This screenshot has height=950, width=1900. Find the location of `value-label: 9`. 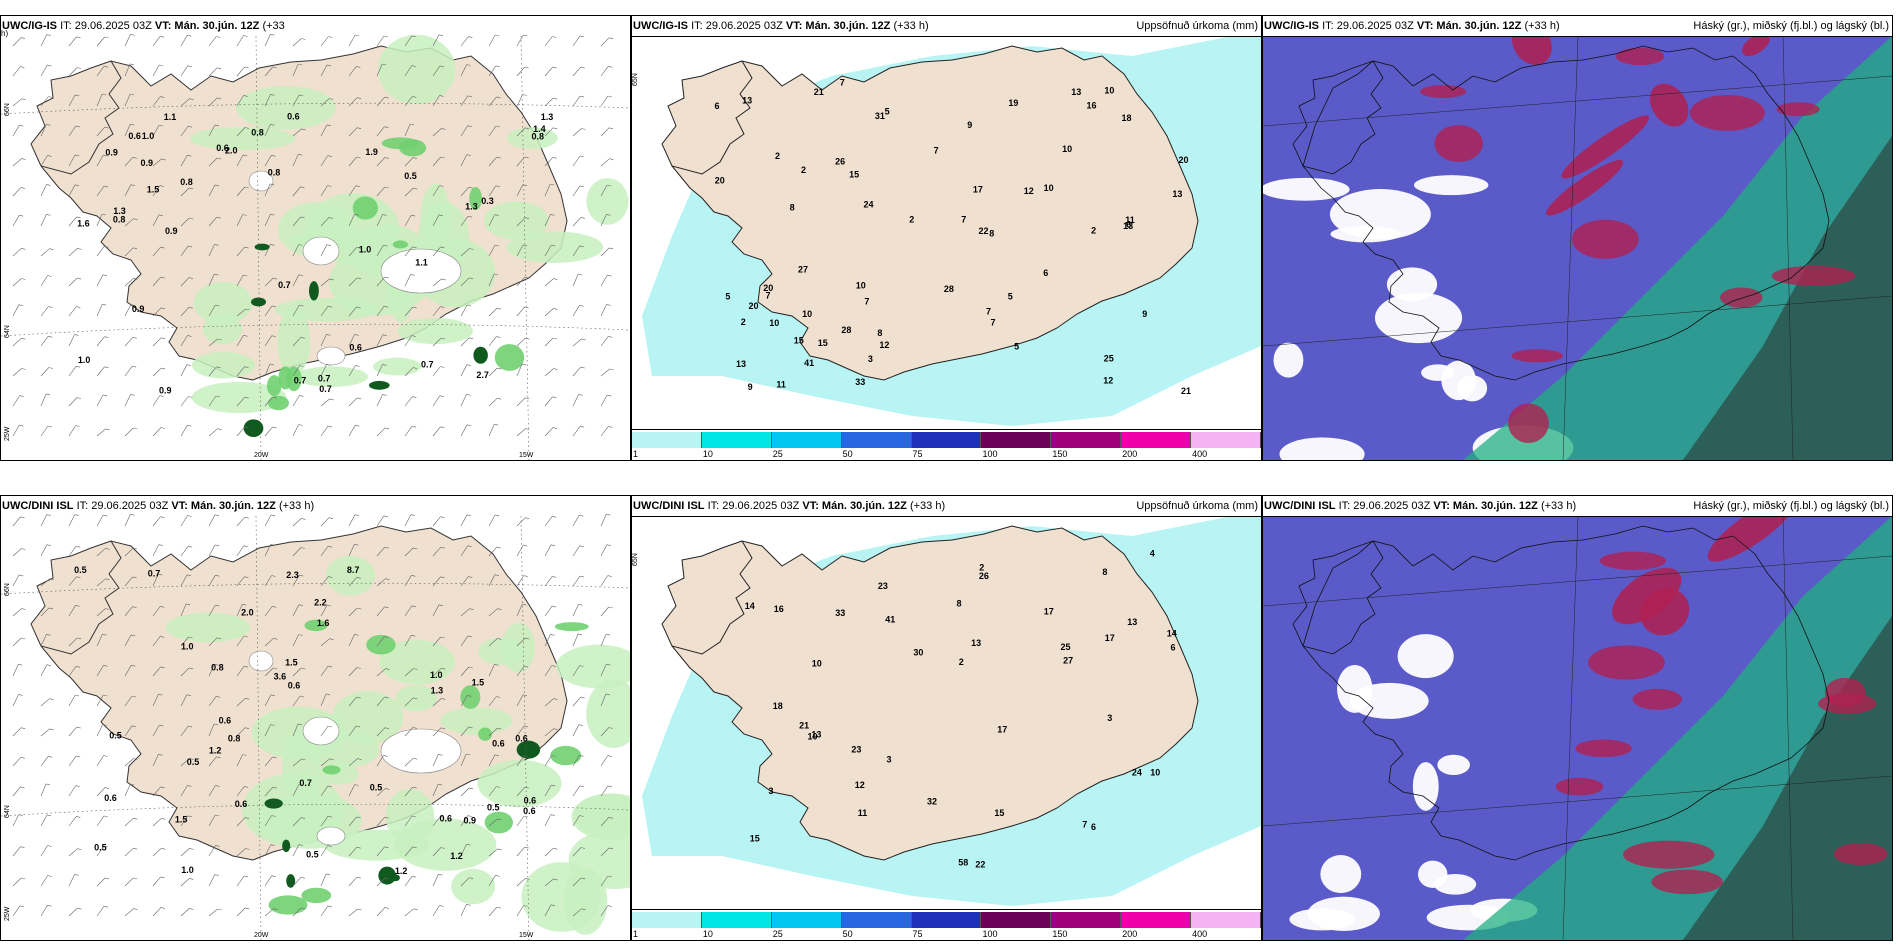

value-label: 9 is located at coordinates (750, 387).